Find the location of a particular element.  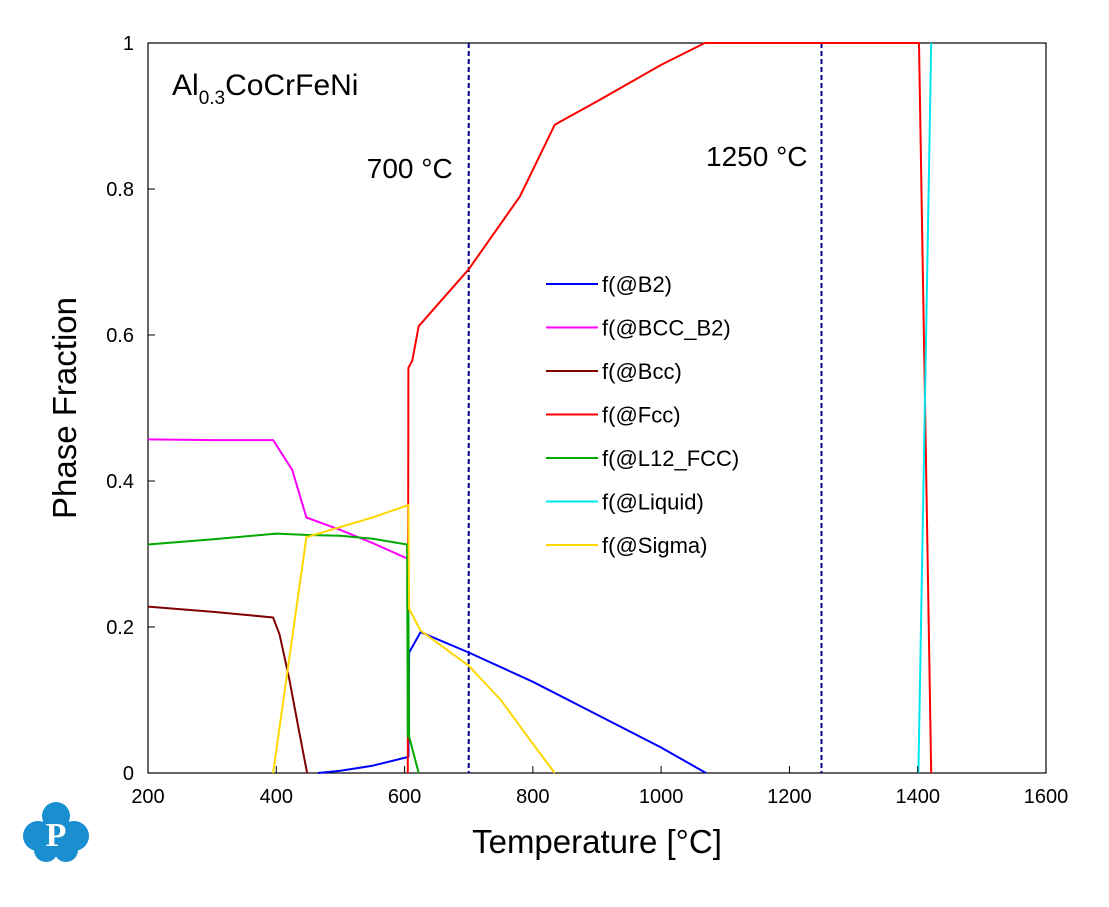

x-tick-label: 800 is located at coordinates (532, 797).